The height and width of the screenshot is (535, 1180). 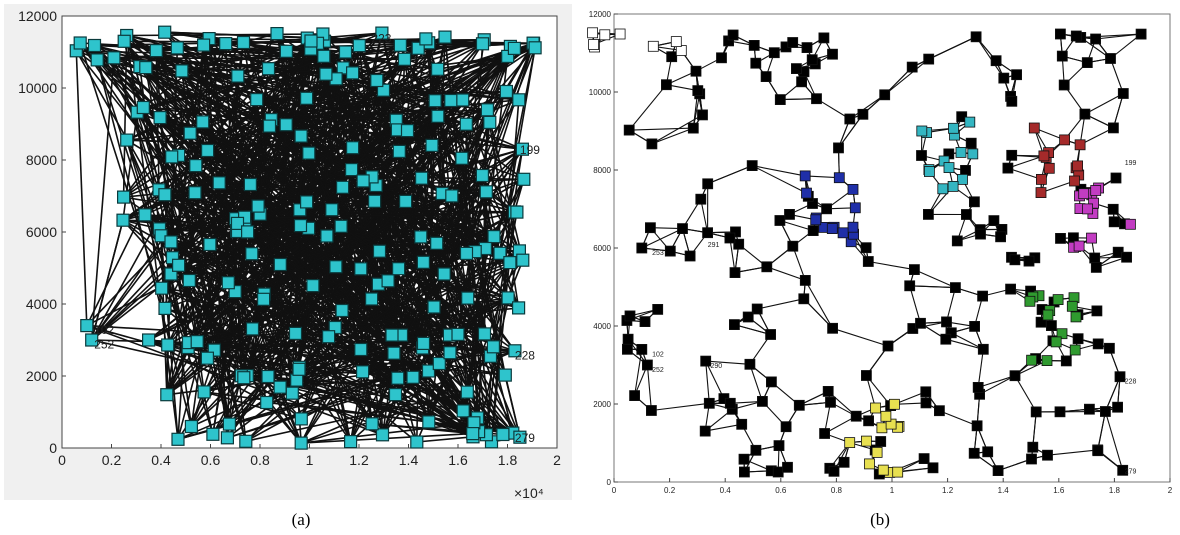 What do you see at coordinates (458, 460) in the screenshot?
I see `x-tick-label: 1.6` at bounding box center [458, 460].